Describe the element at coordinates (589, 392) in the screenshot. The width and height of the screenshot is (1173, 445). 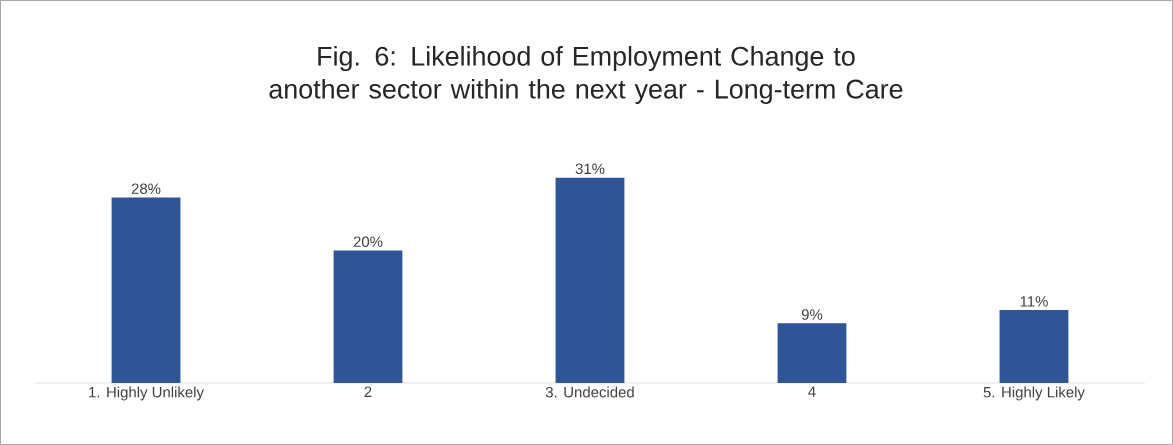
I see `x-tick-label: 3. Undecided` at that location.